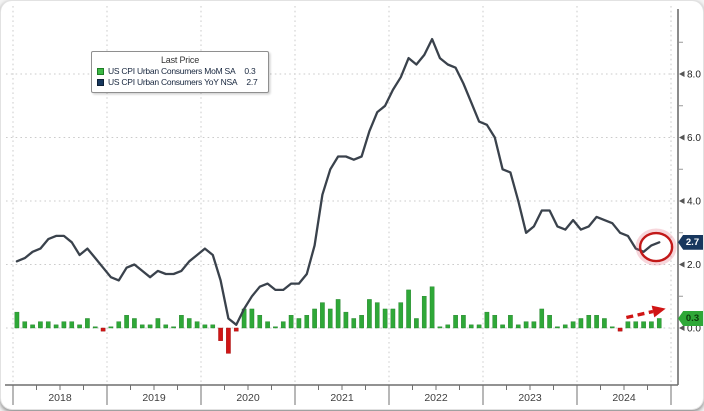  Describe the element at coordinates (694, 138) in the screenshot. I see `svg-text: 6.0` at that location.